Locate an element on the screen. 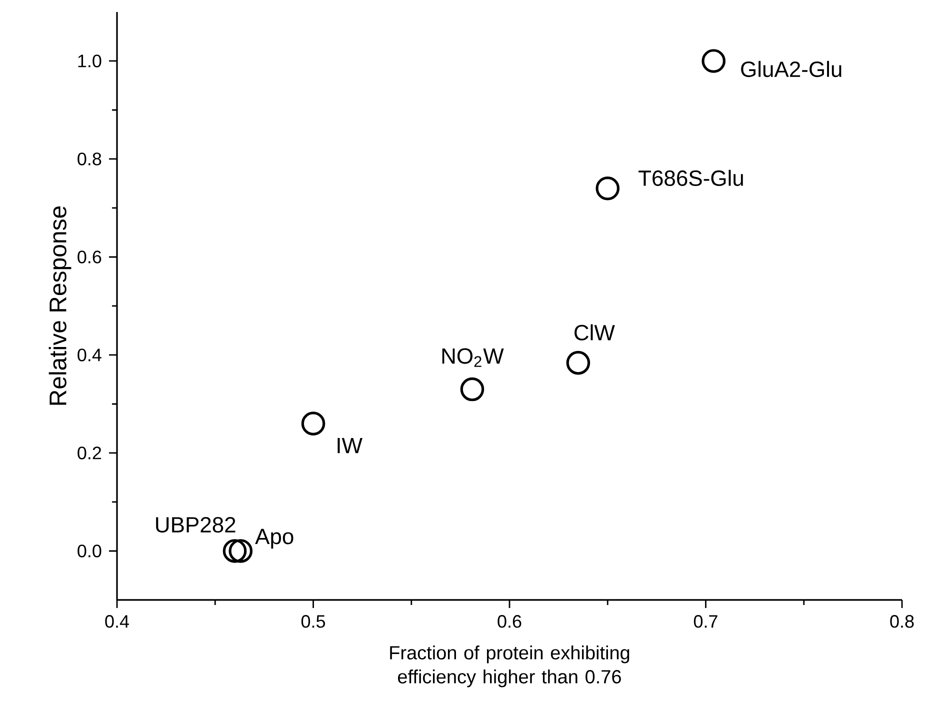  y-tick-label: 0.6 is located at coordinates (90, 257).